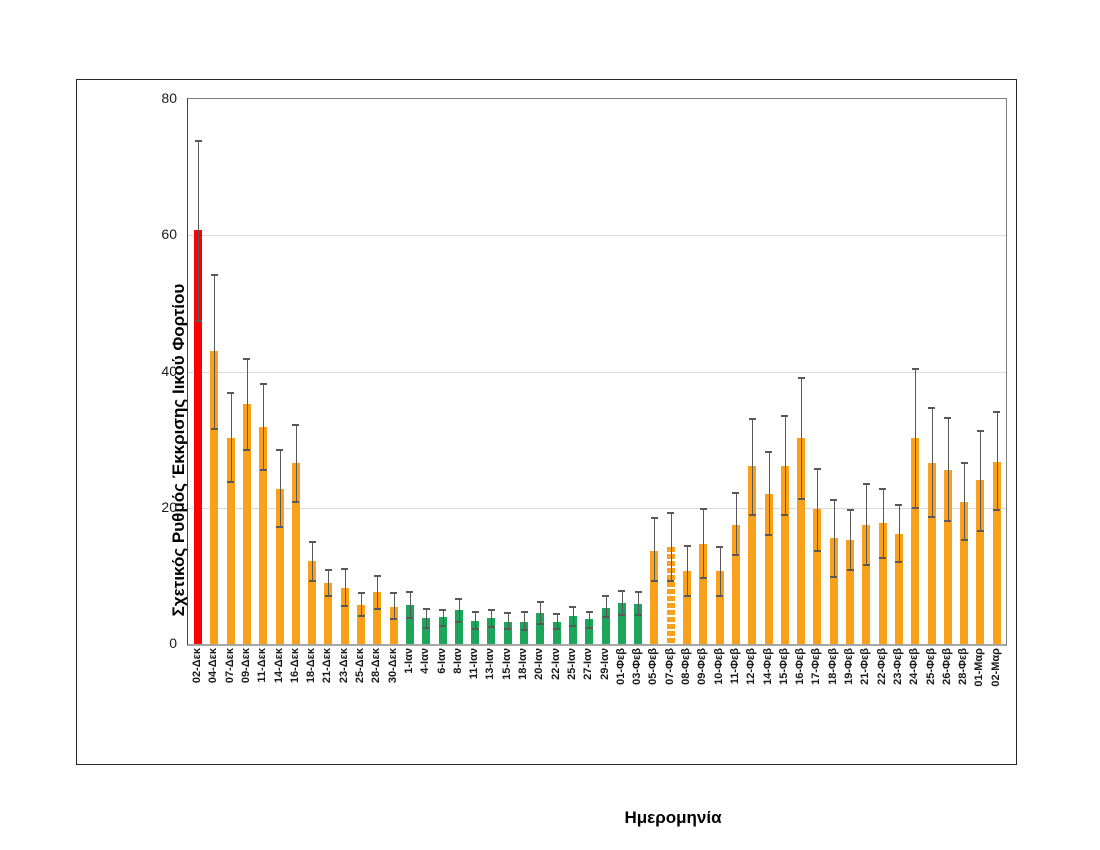  I want to click on error-cap-top-01-Μαρ, so click(980, 430).